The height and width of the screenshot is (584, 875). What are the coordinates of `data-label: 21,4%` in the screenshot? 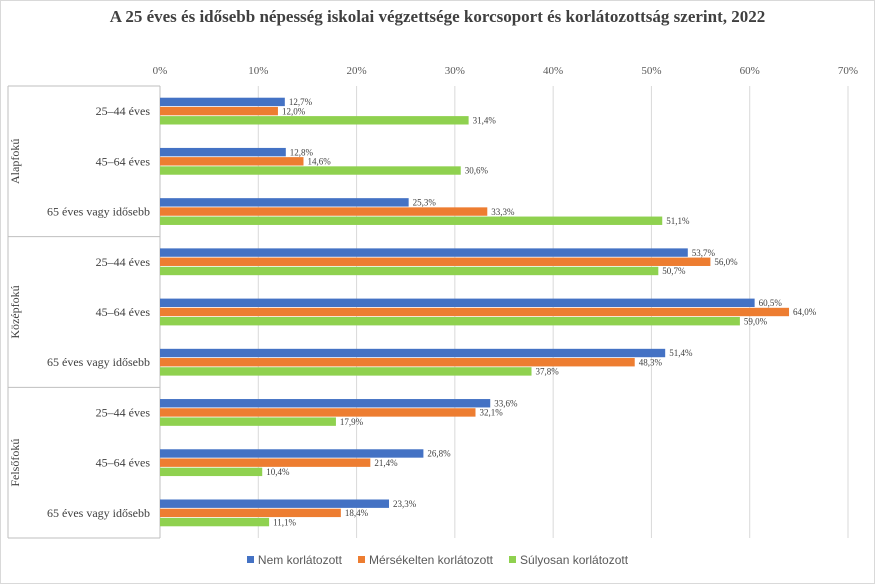 It's located at (386, 463).